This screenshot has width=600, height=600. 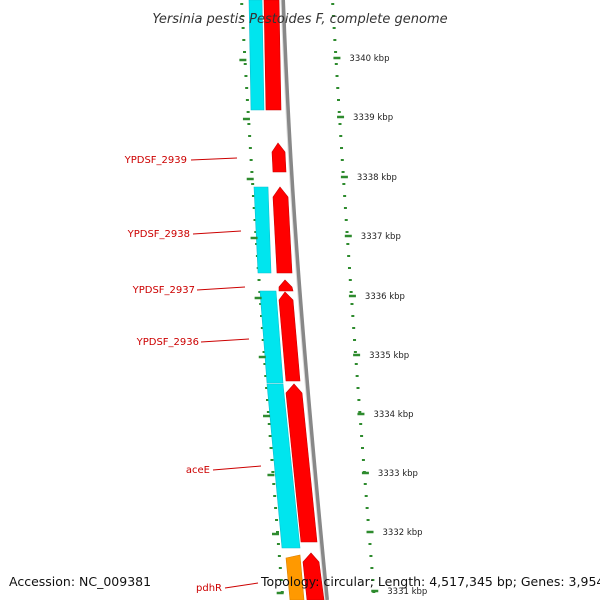 What do you see at coordinates (313, 576) in the screenshot?
I see `cds-feature-pdhr` at bounding box center [313, 576].